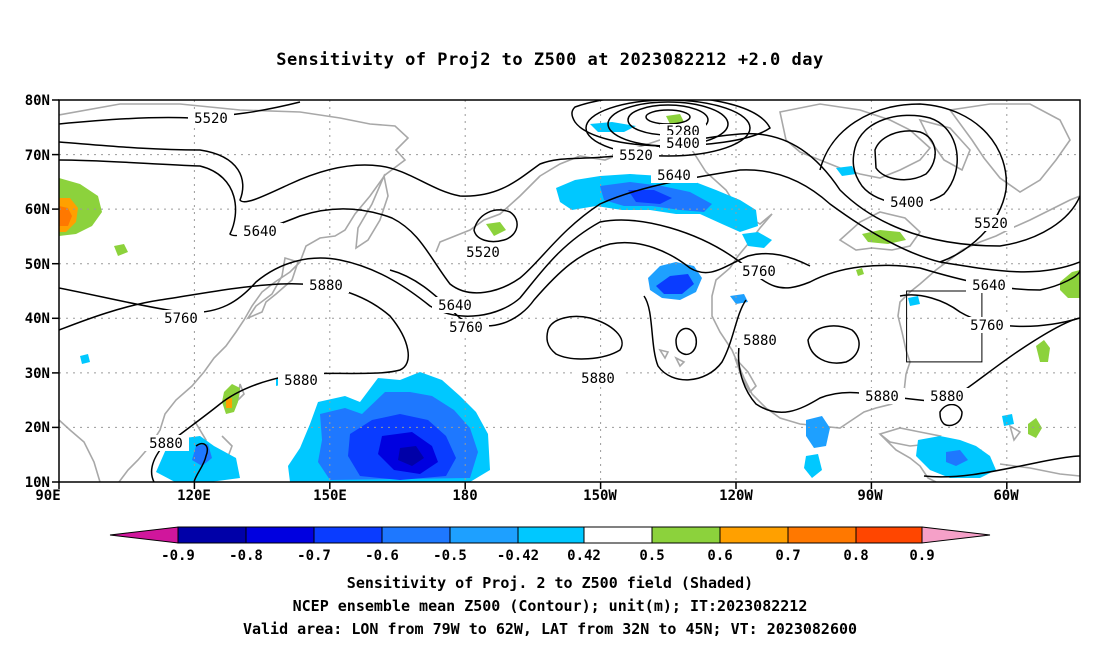 This screenshot has height=650, width=1100. I want to click on contour-label-5640a: 5640, so click(674, 175).